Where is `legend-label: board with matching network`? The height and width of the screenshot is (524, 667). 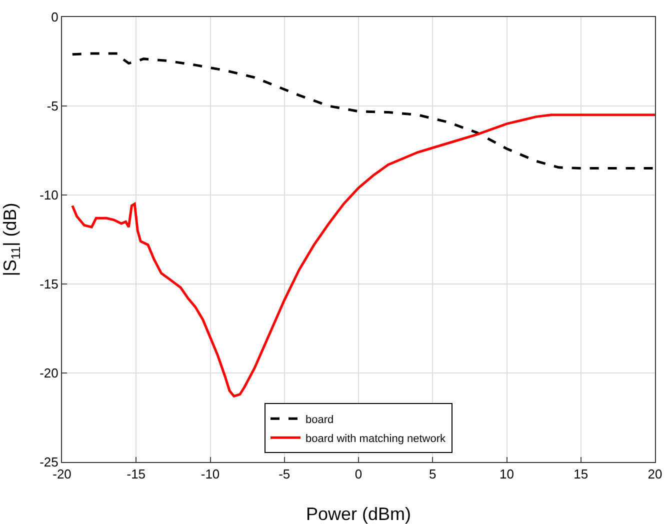 legend-label: board with matching network is located at coordinates (376, 438).